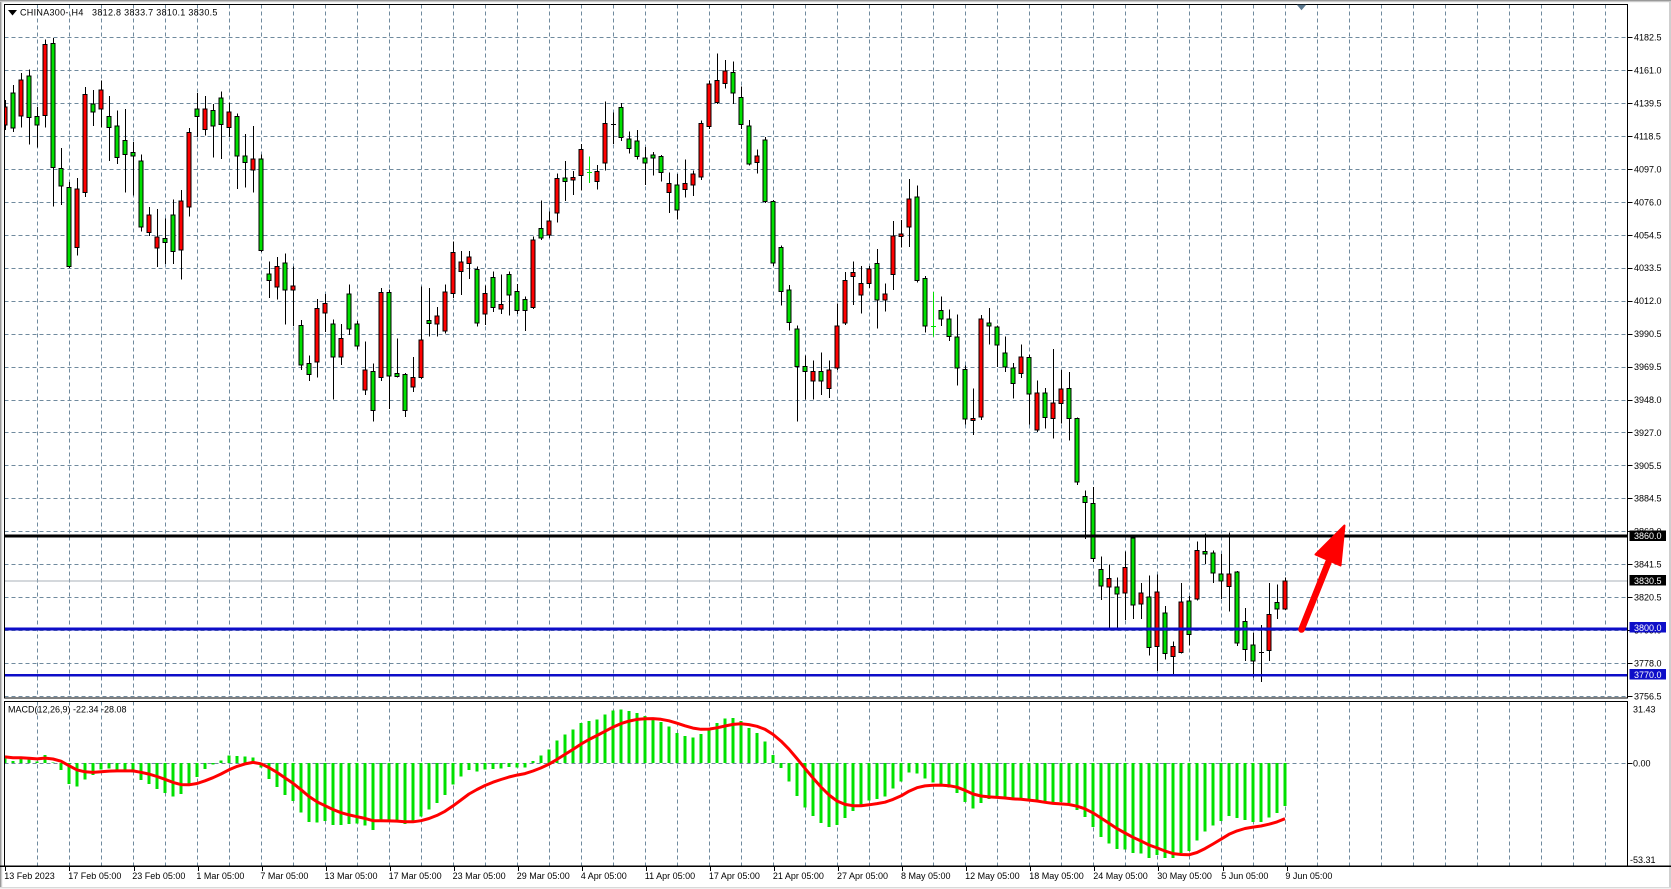  I want to click on svg-text: 17 Feb 05:00, so click(94, 876).